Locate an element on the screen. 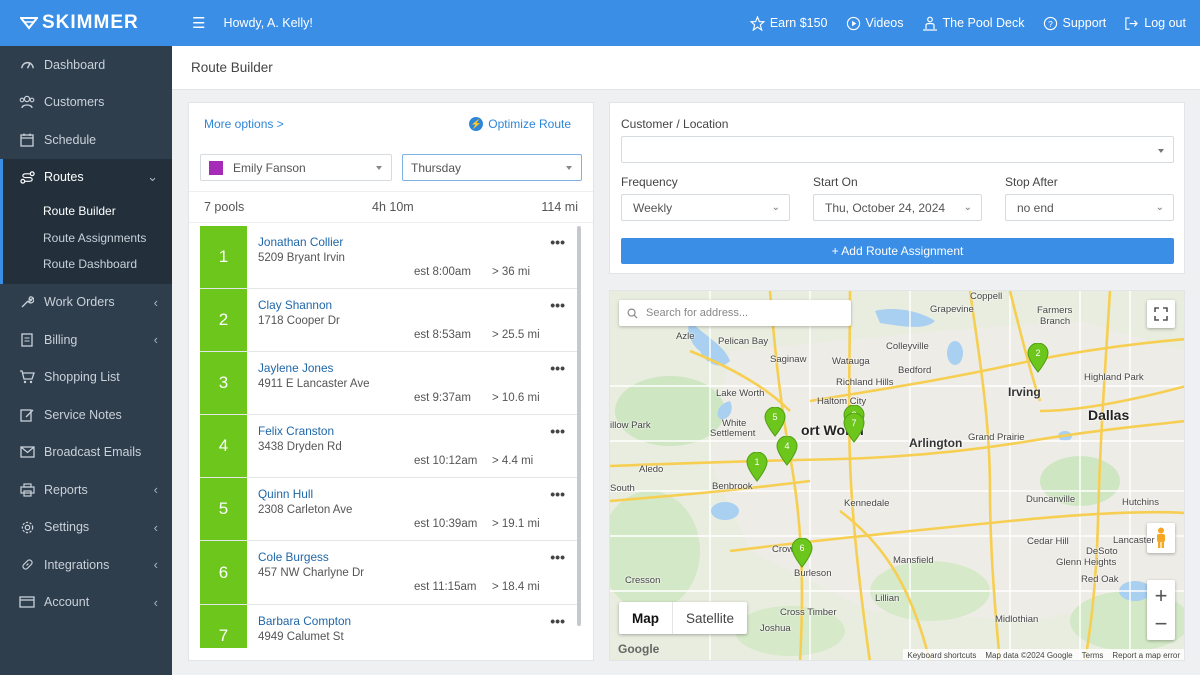 The height and width of the screenshot is (675, 1200). technician-select: Emily Fanson is located at coordinates (296, 167).